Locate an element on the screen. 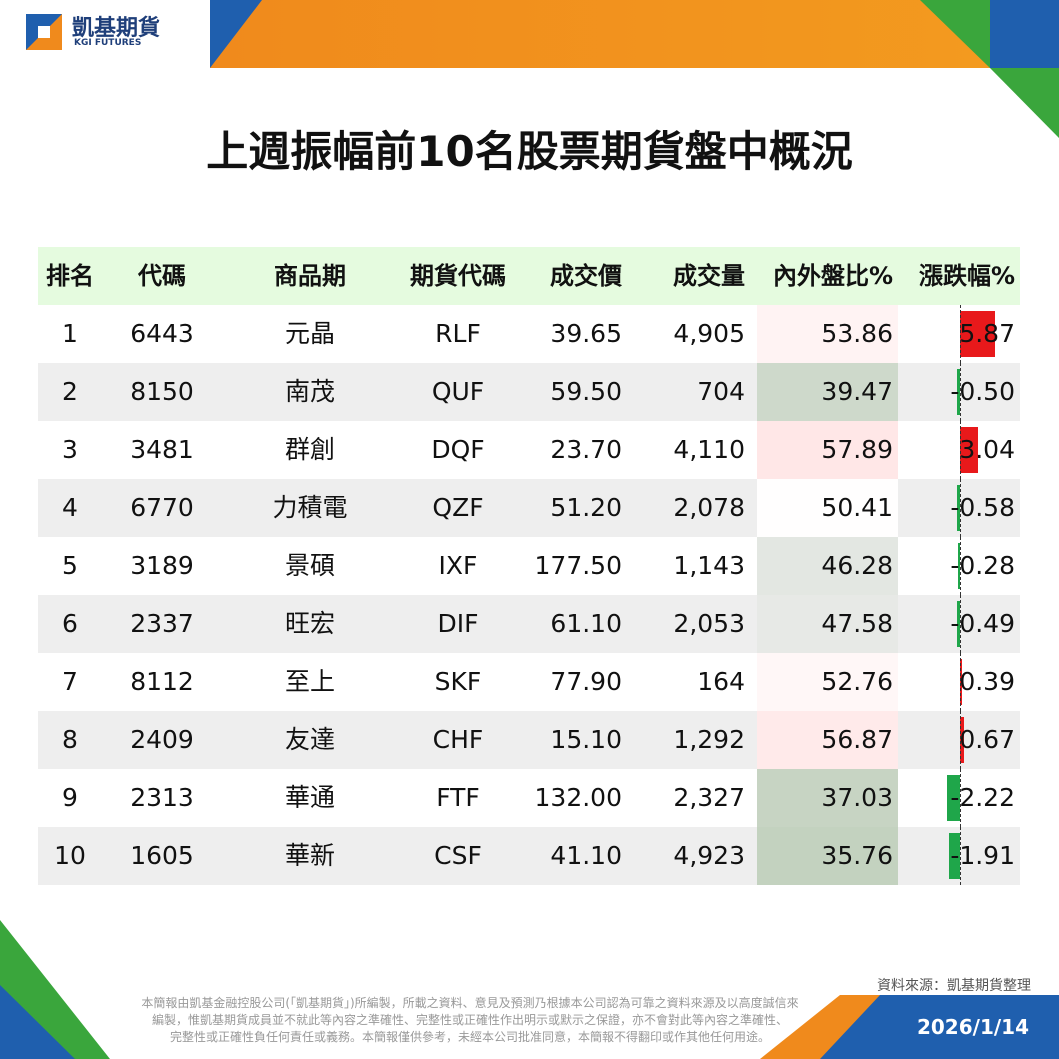 Image resolution: width=1059 pixels, height=1059 pixels. cell: 177.50 is located at coordinates (578, 565).